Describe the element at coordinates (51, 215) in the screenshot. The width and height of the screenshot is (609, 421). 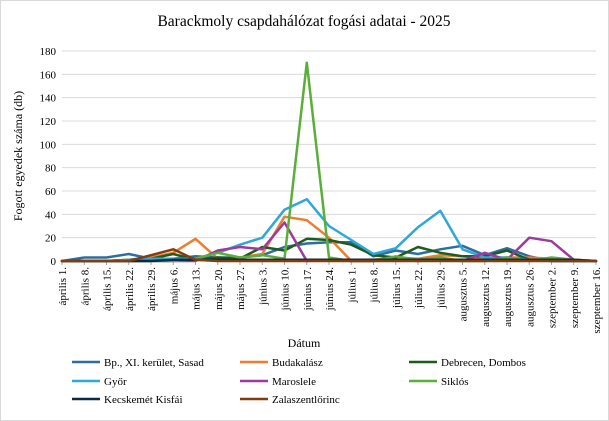
I see `y-tick-label: 40` at that location.